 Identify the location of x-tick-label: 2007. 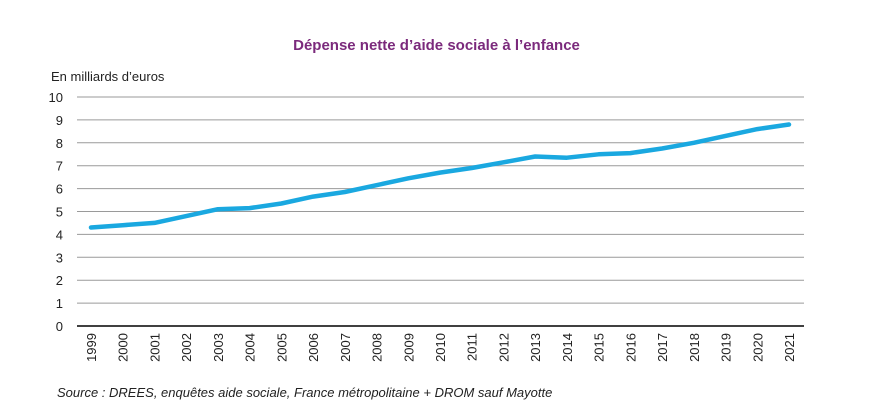
(345, 347).